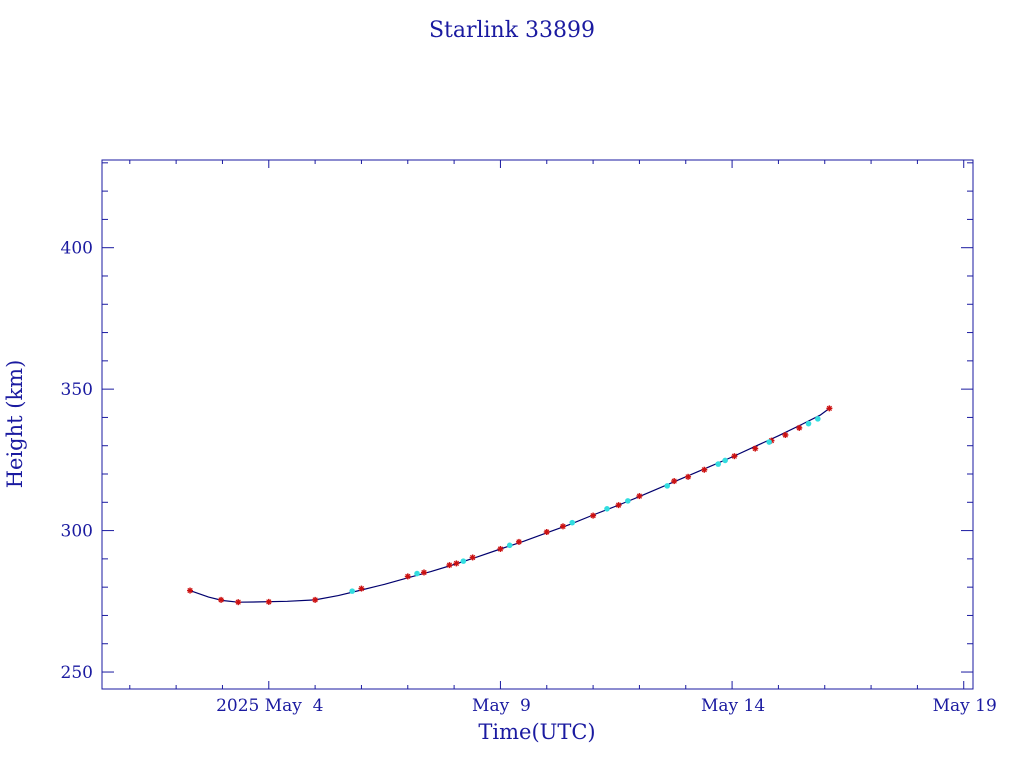  I want to click on x-tick-label: May 14, so click(733, 706).